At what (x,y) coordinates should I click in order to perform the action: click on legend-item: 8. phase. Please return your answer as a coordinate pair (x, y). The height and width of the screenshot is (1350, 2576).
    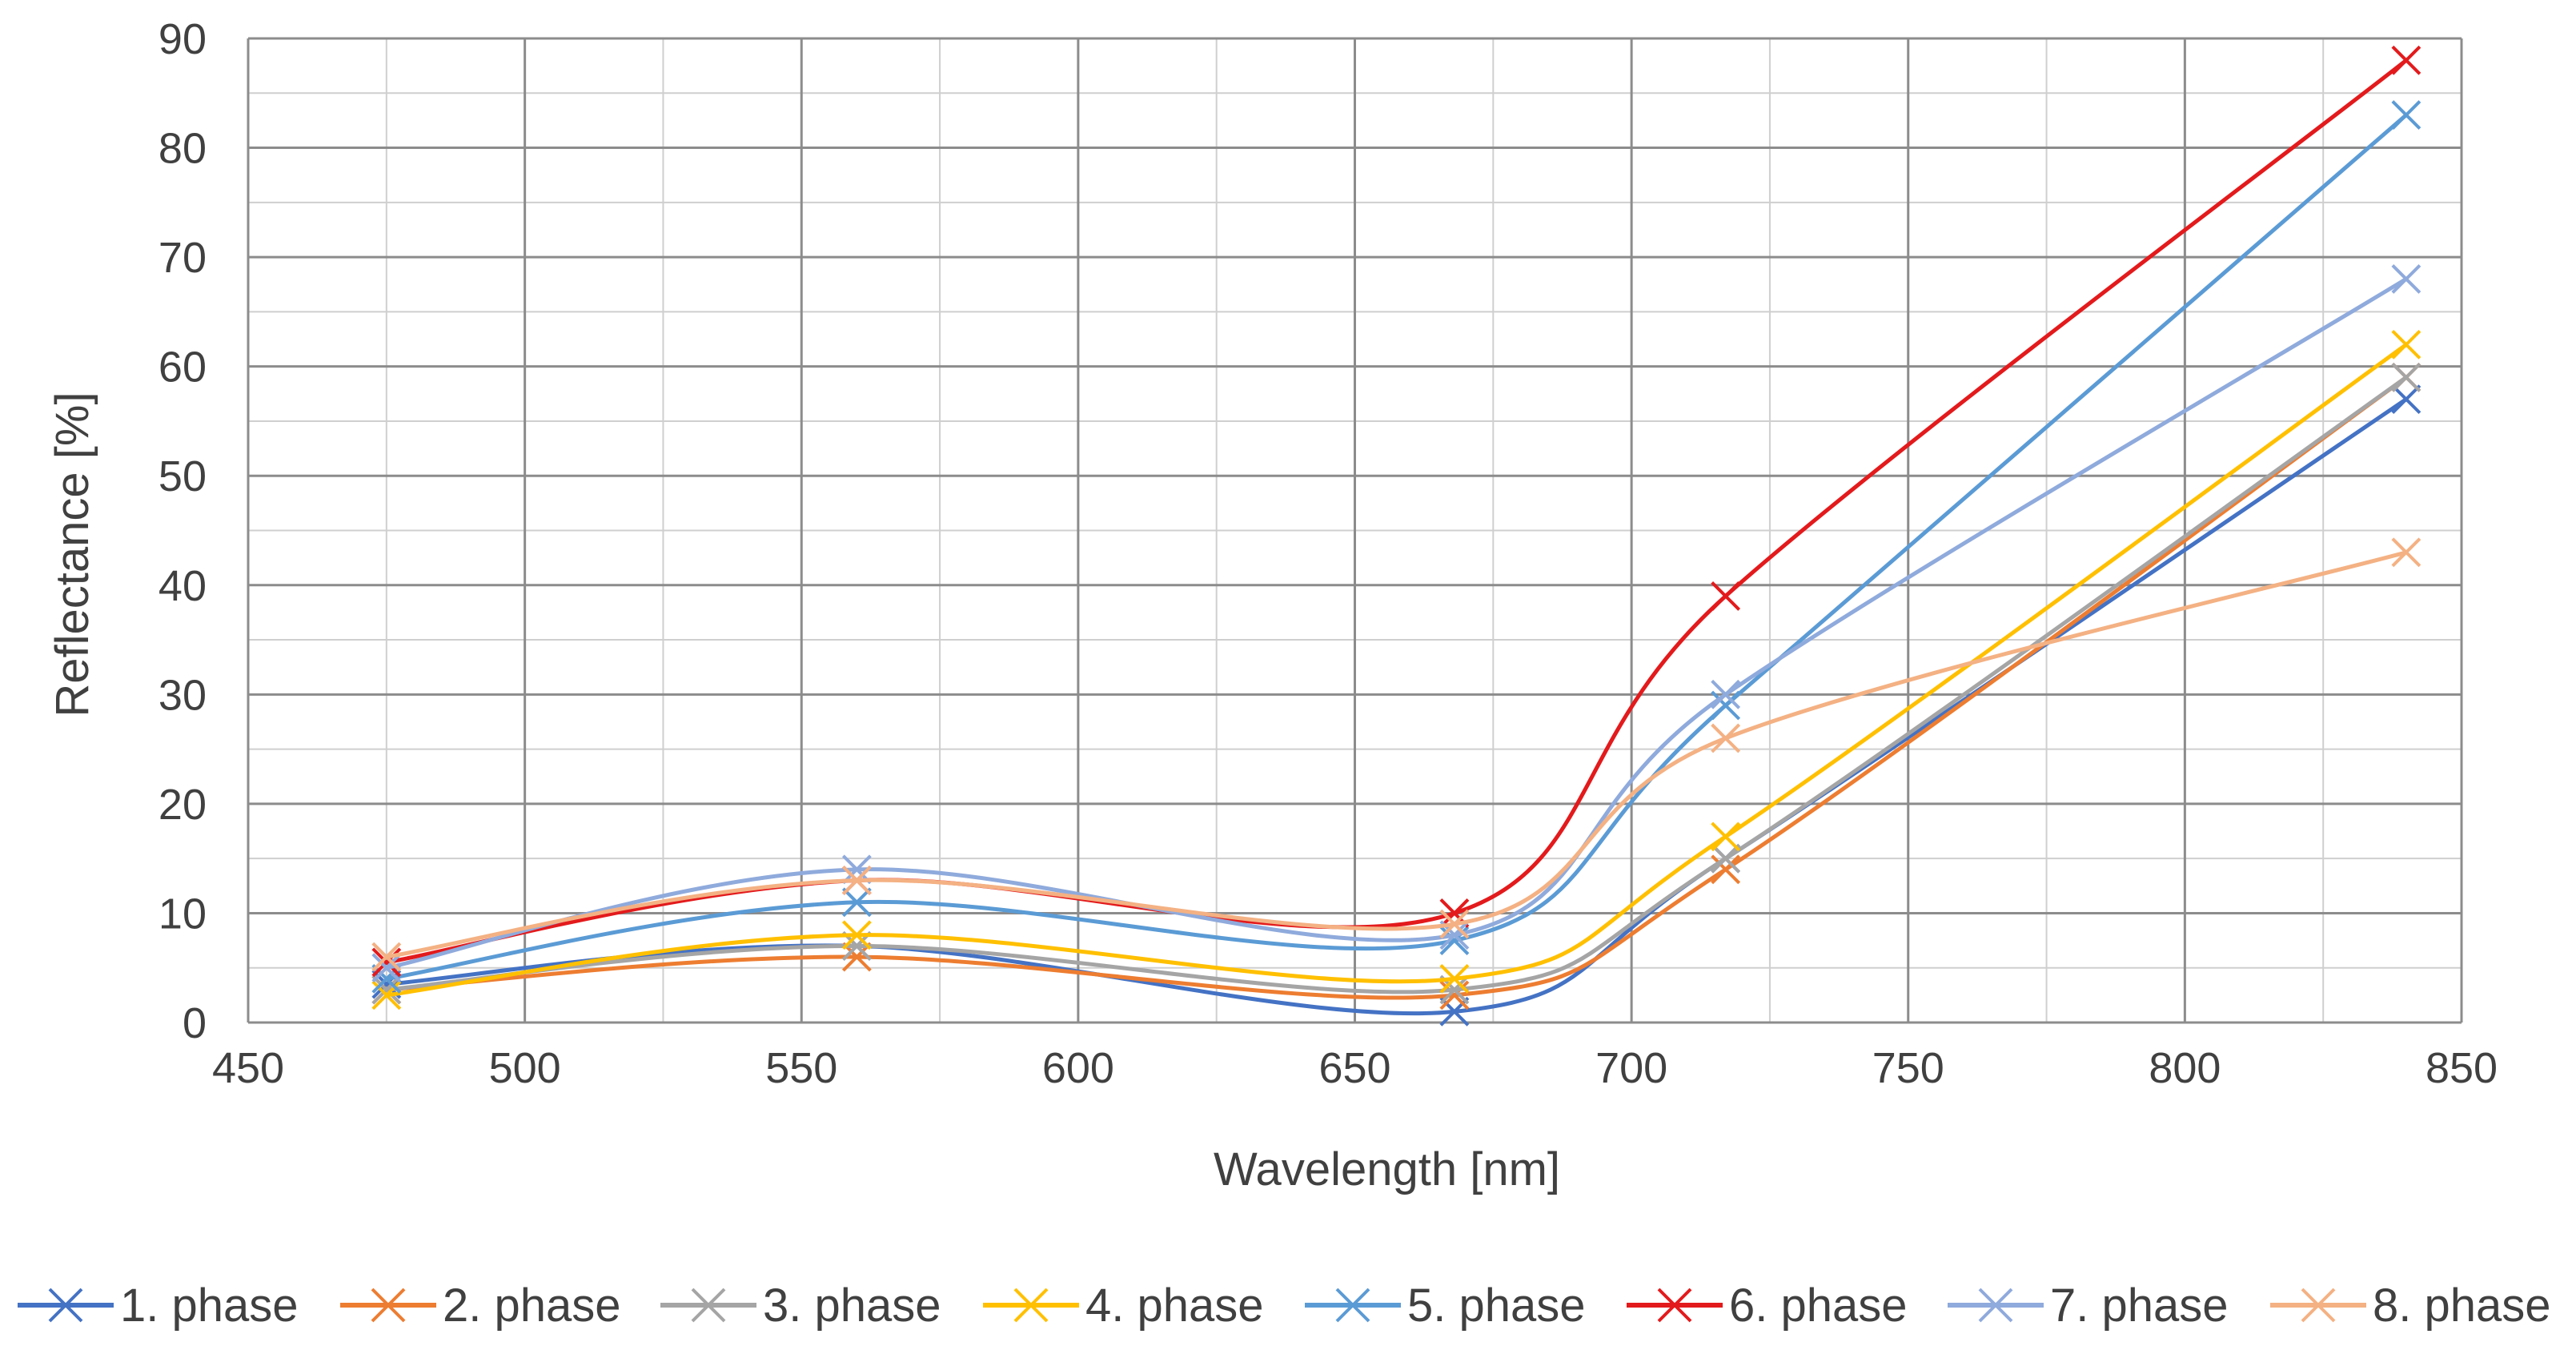
    Looking at the image, I should click on (2410, 1306).